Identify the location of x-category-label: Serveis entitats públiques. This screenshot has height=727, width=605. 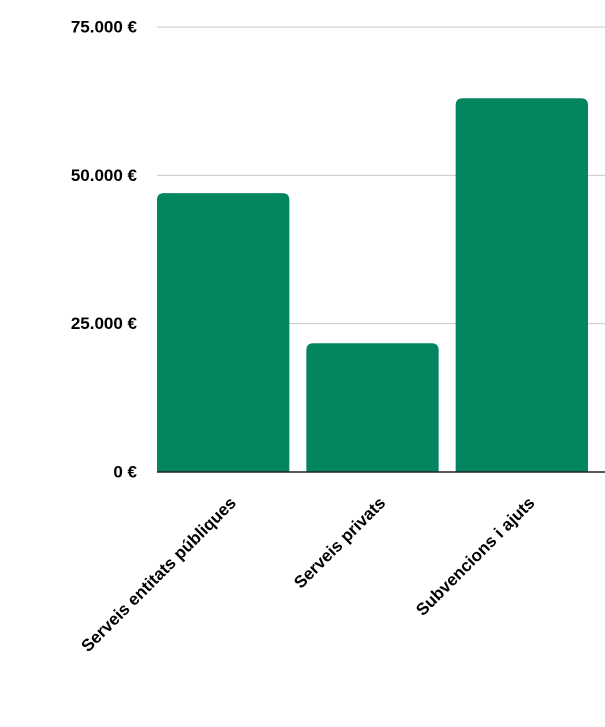
(158, 574).